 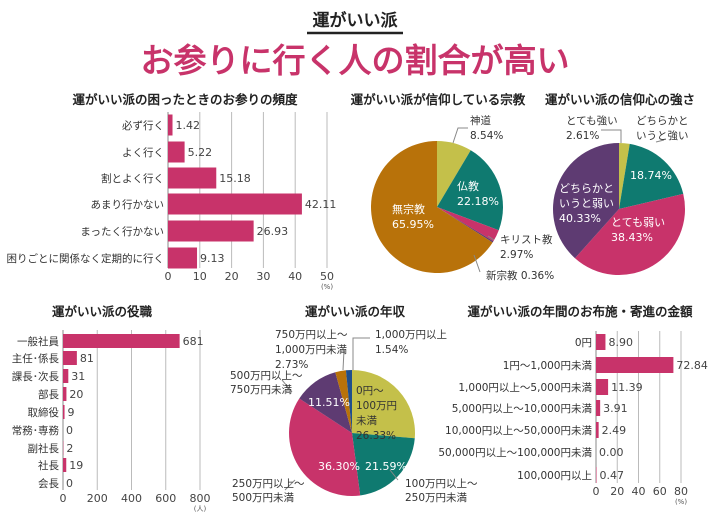 I want to click on slice-label: どちらかと, so click(x=586, y=188).